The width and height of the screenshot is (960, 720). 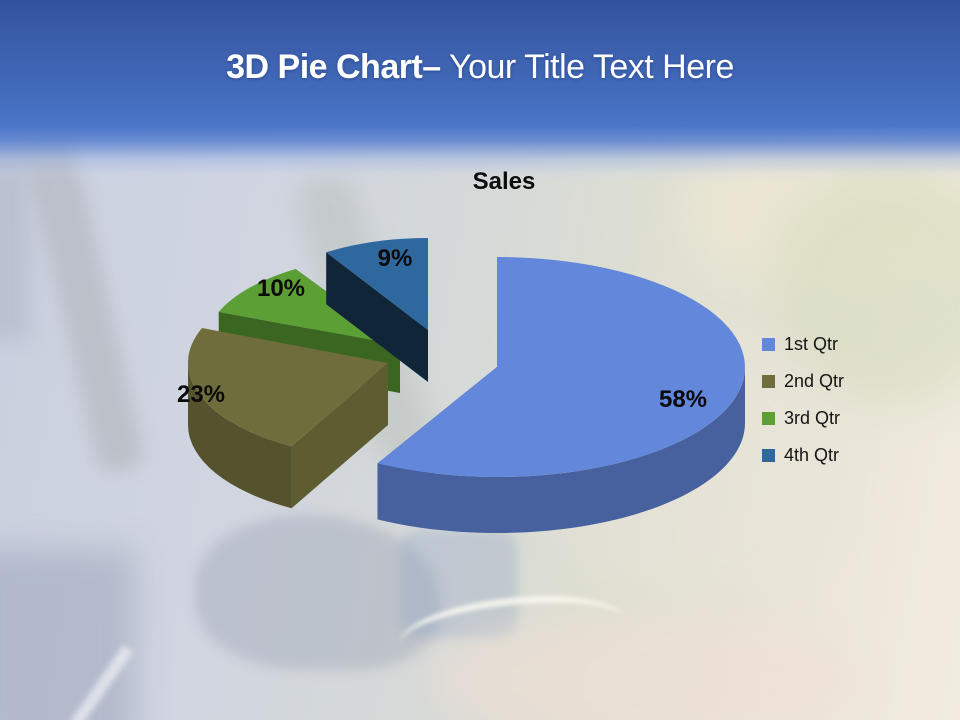 I want to click on car-mirror-glass, so click(x=459, y=584).